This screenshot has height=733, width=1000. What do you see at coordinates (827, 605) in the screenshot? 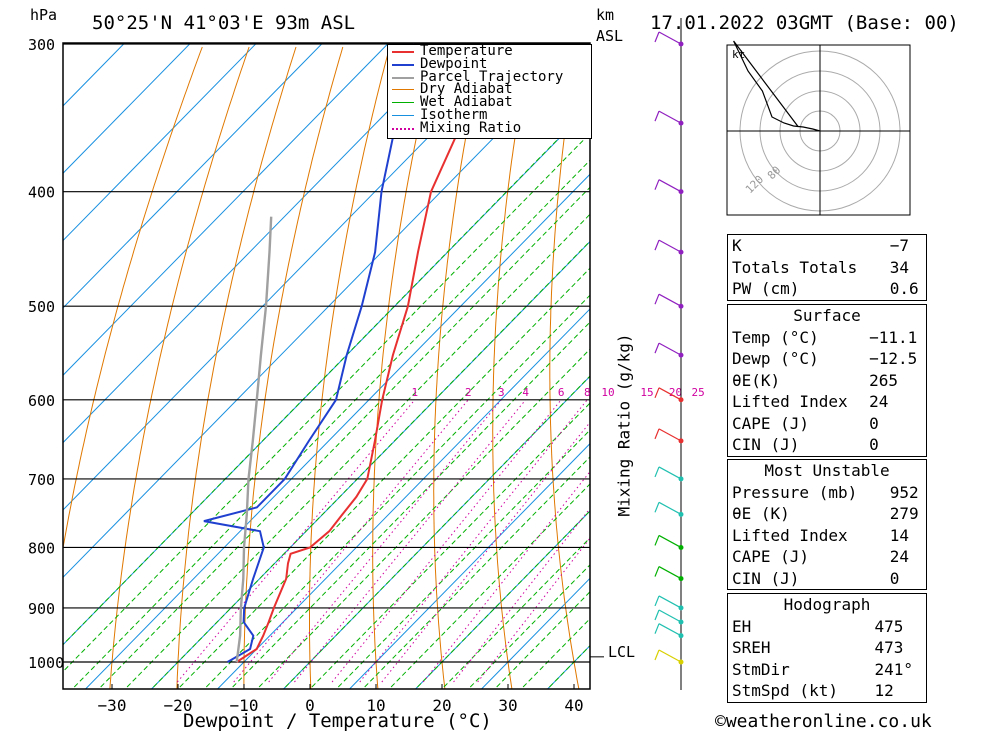
I see `section-header: Hodograph` at bounding box center [827, 605].